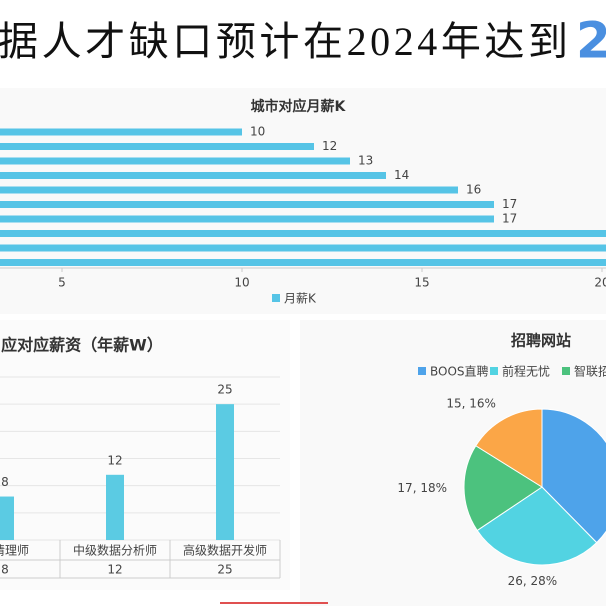 The width and height of the screenshot is (606, 606). I want to click on value-label: 13, so click(365, 161).